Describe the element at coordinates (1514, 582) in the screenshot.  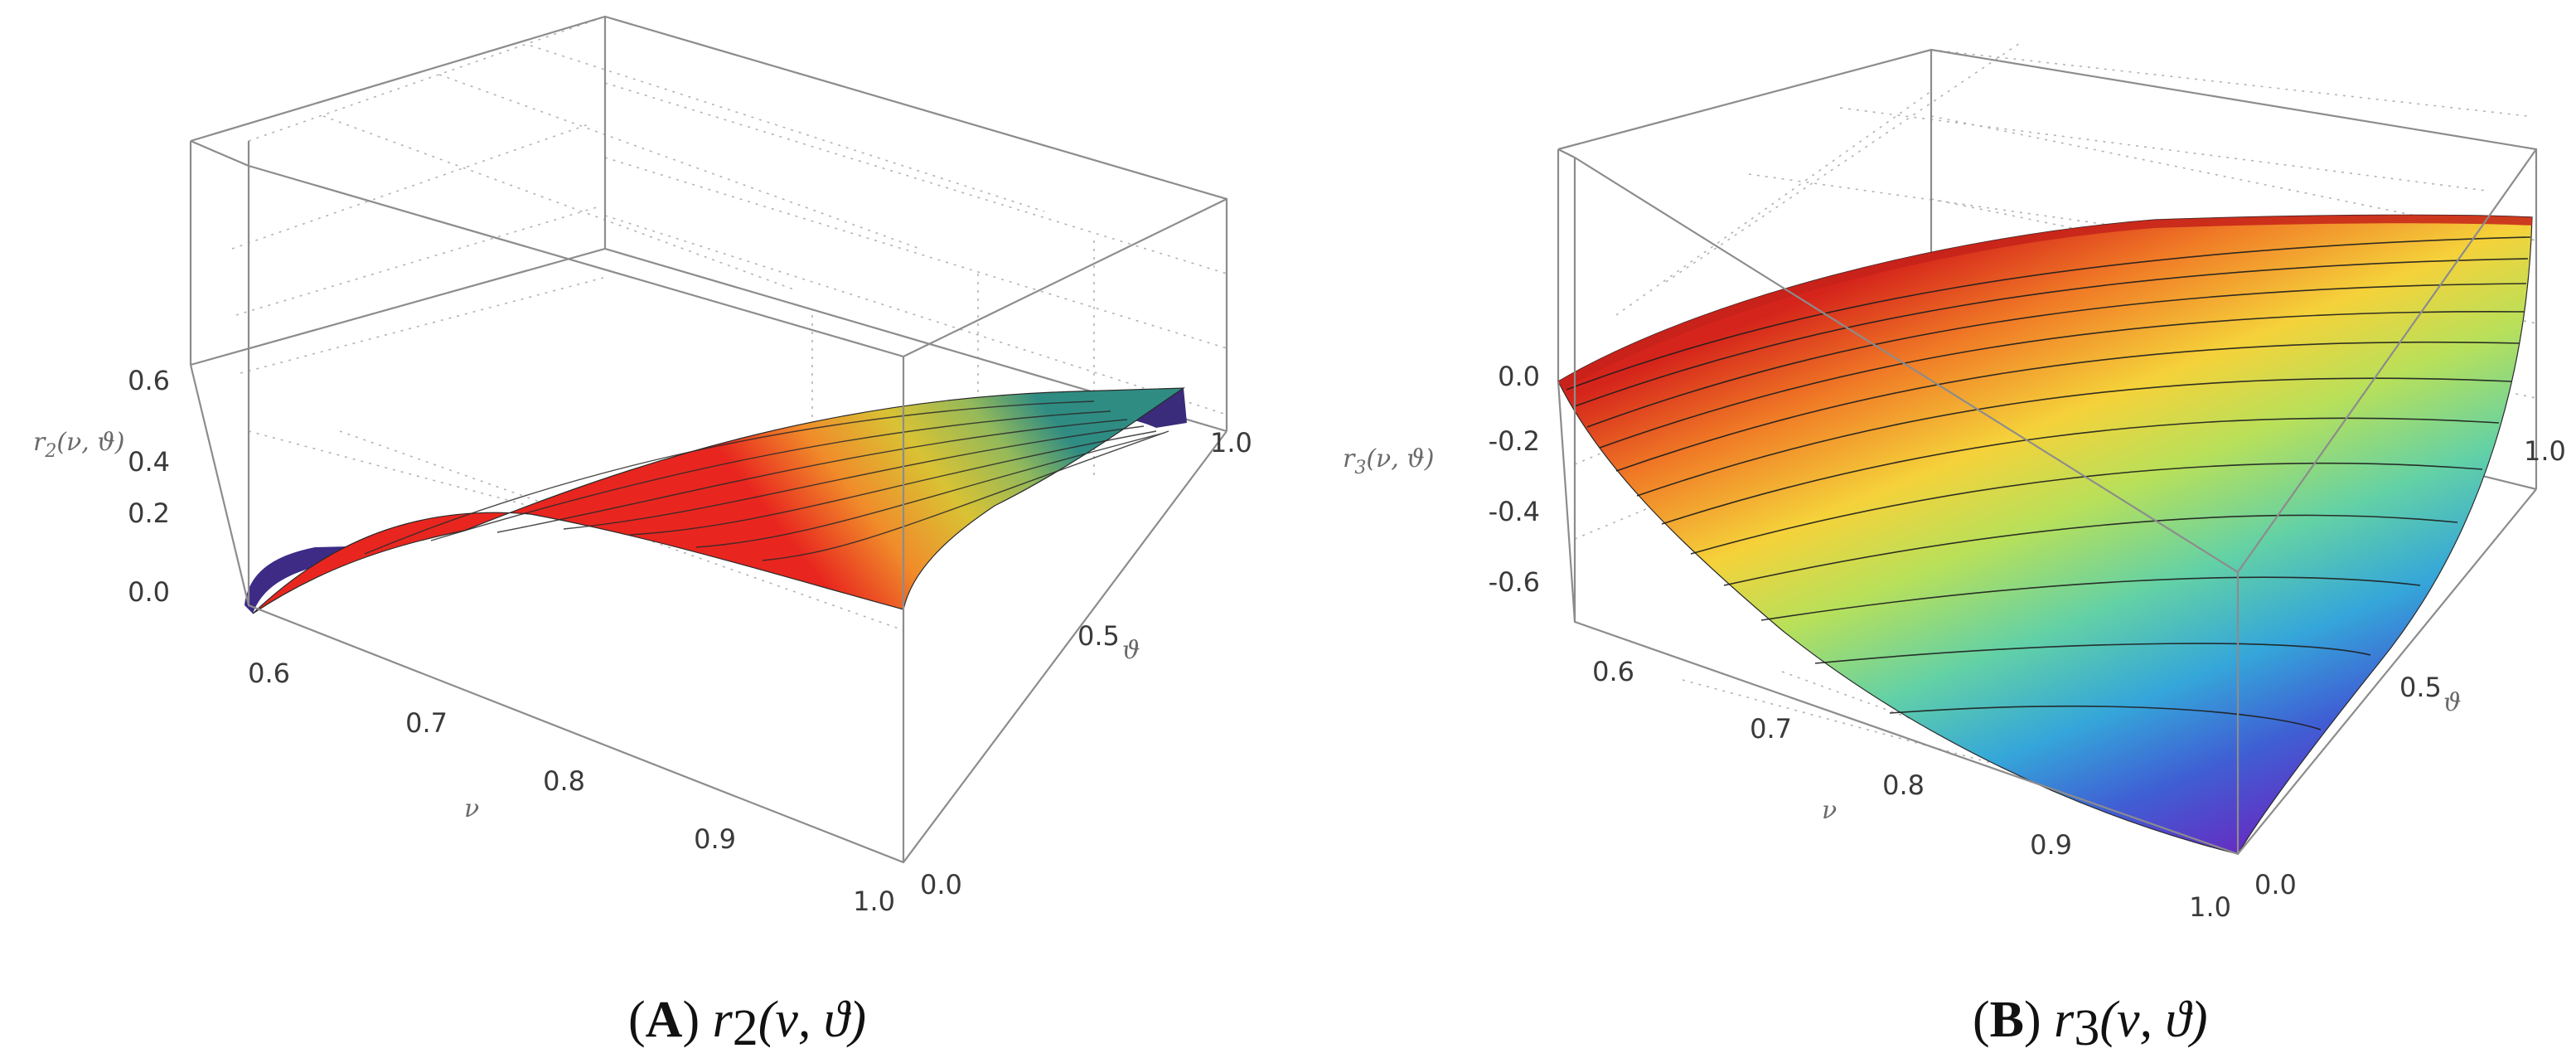
I see `panel-b-z-tick: -0.6` at that location.